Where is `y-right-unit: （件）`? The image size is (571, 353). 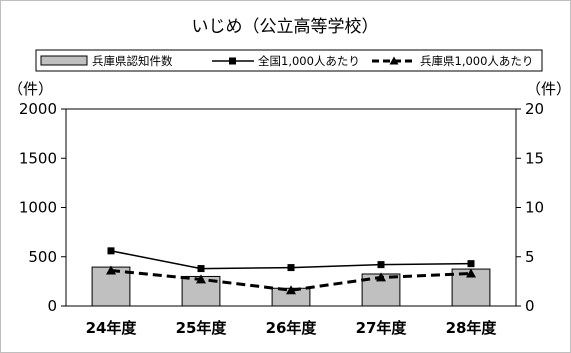
y-right-unit: （件） is located at coordinates (548, 89).